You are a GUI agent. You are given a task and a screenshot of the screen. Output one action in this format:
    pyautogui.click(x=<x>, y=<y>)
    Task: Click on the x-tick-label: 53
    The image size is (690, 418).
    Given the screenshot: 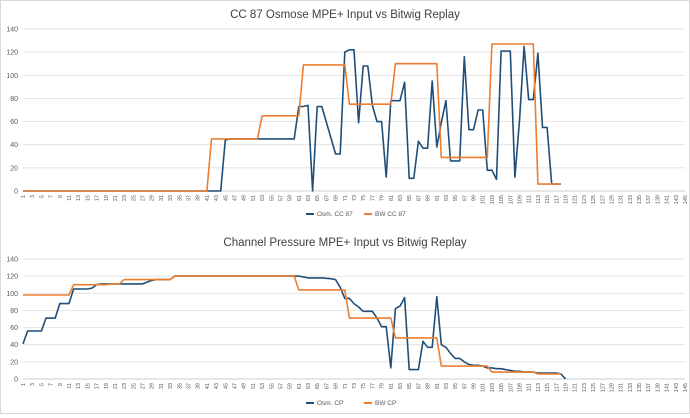 What is the action you would take?
    pyautogui.click(x=263, y=198)
    